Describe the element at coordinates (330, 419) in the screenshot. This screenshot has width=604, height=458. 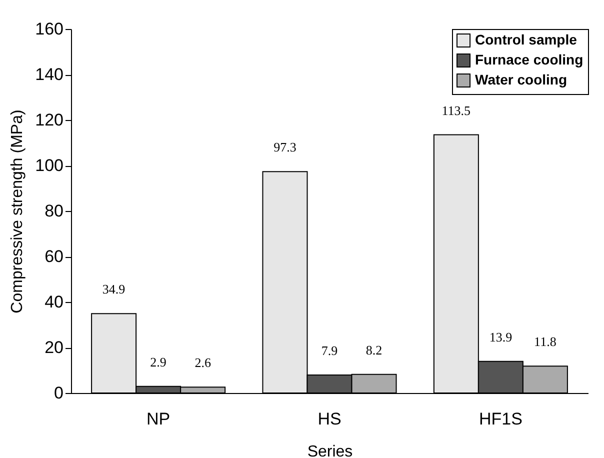
I see `x-tick-label: HS` at that location.